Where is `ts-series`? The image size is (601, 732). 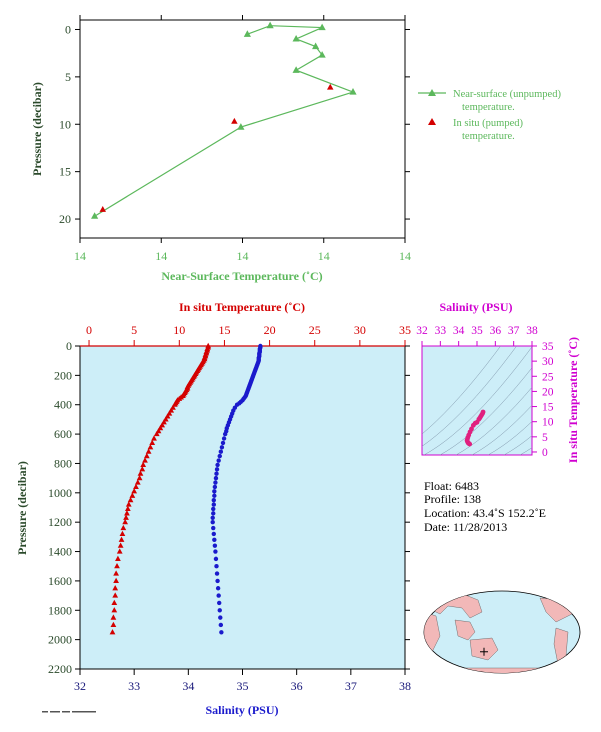 ts-series is located at coordinates (475, 428).